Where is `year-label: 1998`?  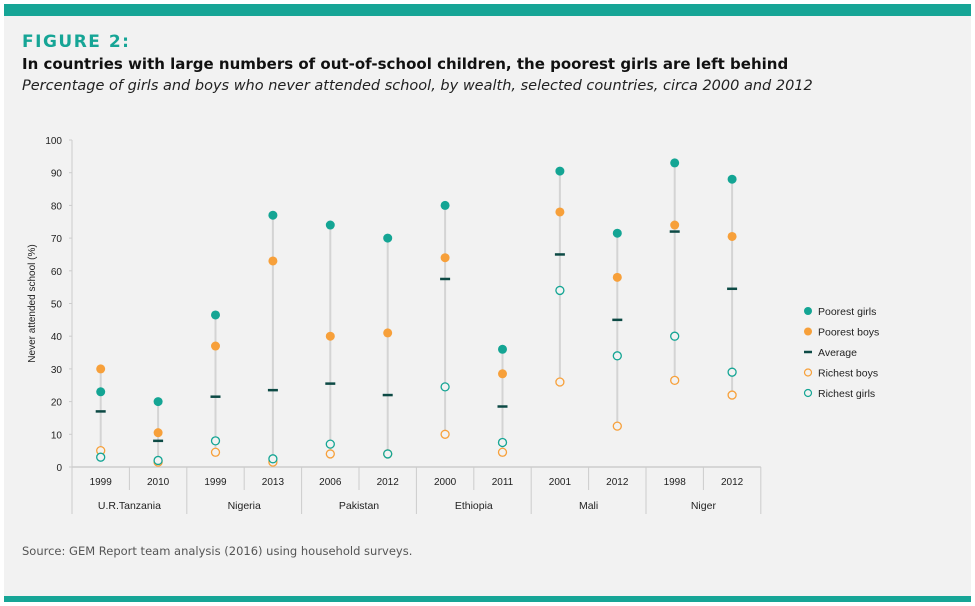
year-label: 1998 is located at coordinates (675, 482).